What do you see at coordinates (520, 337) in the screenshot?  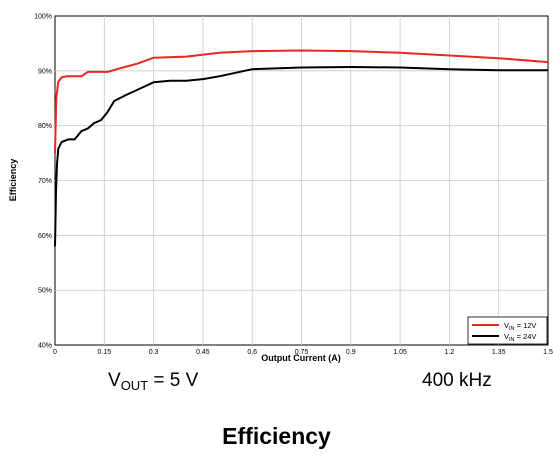 I see `legend-label-vin-24v: VIN = 24V` at bounding box center [520, 337].